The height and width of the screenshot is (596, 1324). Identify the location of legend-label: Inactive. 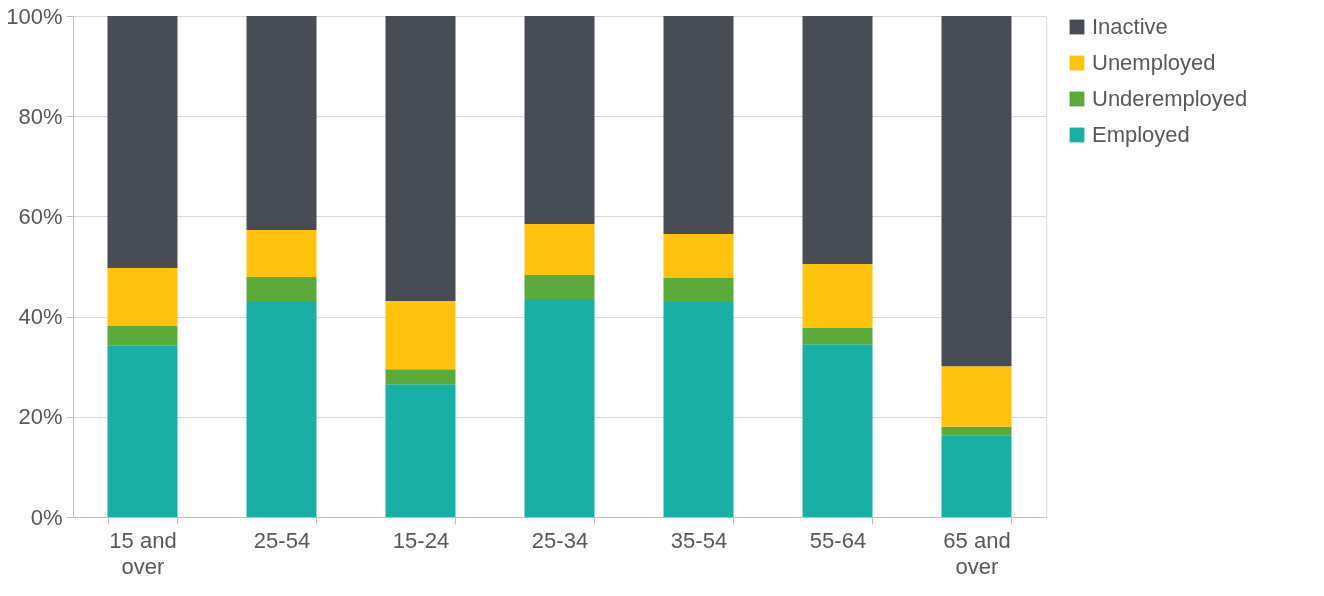
(1130, 26).